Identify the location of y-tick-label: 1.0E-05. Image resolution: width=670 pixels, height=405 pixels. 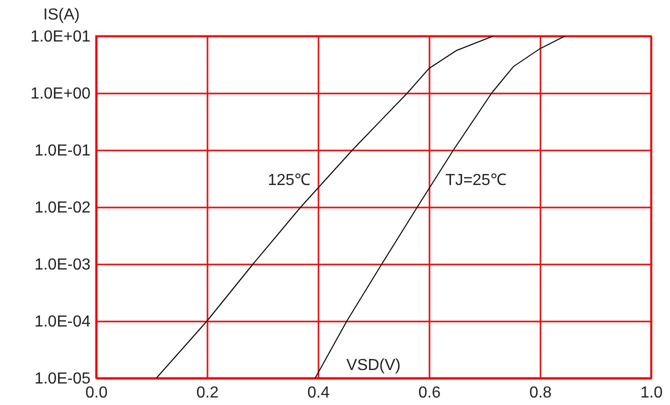
(62, 379).